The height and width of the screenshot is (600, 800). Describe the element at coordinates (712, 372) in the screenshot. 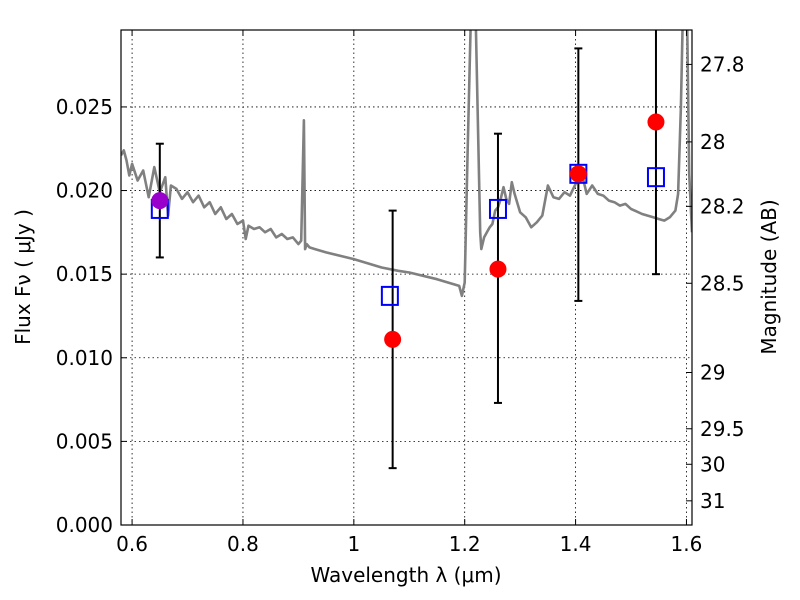

I see `mag-tick-label: 29` at that location.